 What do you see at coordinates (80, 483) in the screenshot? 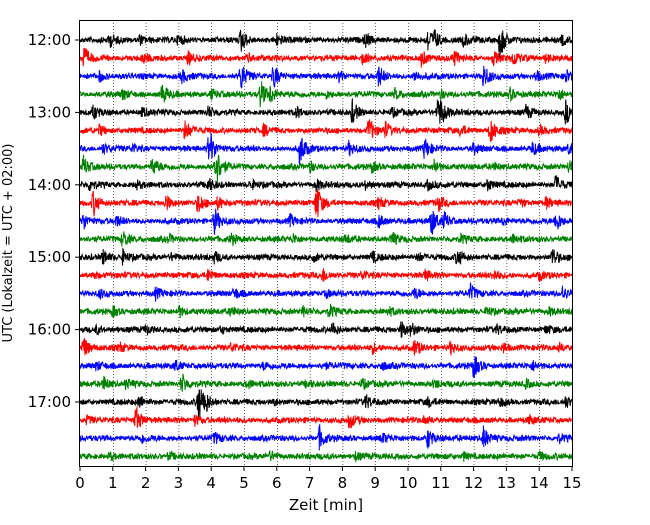
I see `x-tick-label: 0` at bounding box center [80, 483].